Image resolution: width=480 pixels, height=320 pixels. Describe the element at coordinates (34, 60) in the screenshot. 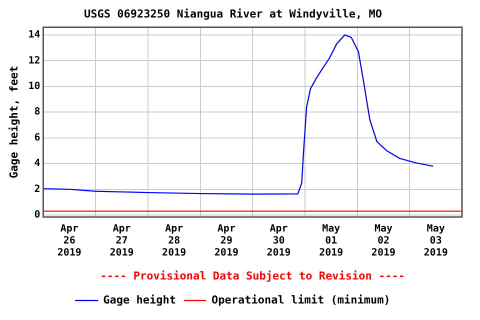

I see `y-tick-label: 12` at that location.